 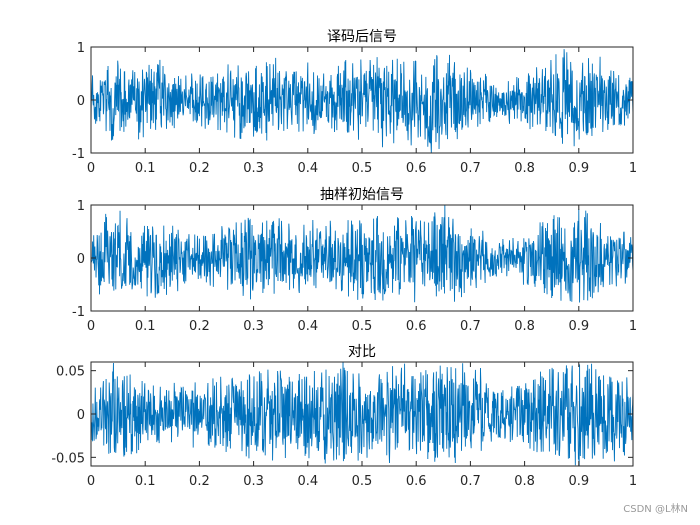 What do you see at coordinates (68, 458) in the screenshot?
I see `y-tick-label: -0.05` at bounding box center [68, 458].